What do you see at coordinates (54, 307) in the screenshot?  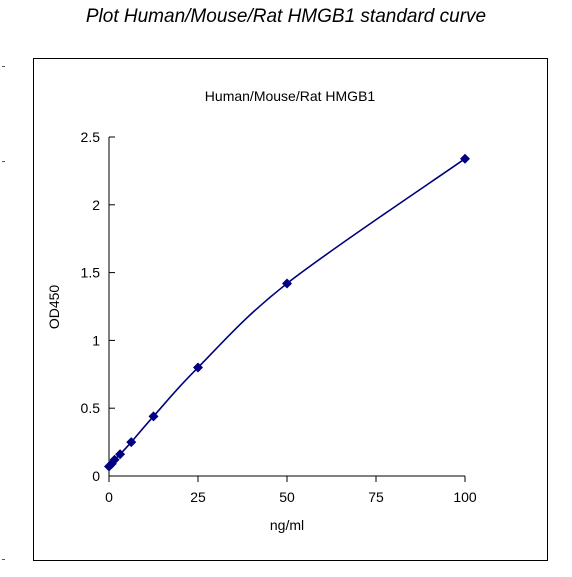 I see `y-axis-title: OD450` at bounding box center [54, 307].